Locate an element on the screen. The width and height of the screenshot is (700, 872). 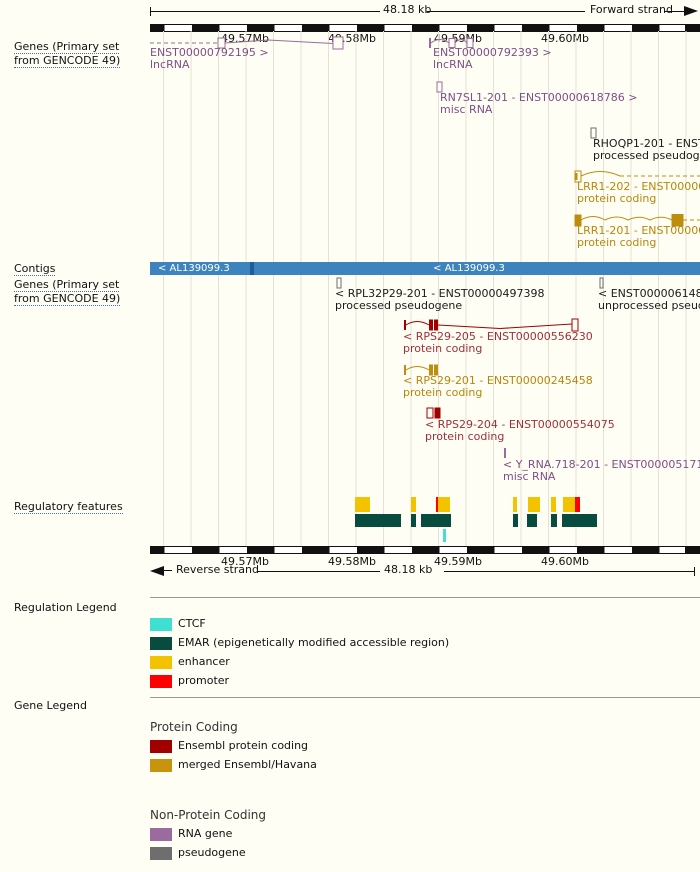
legend-swatch-enhancer is located at coordinates (161, 662).